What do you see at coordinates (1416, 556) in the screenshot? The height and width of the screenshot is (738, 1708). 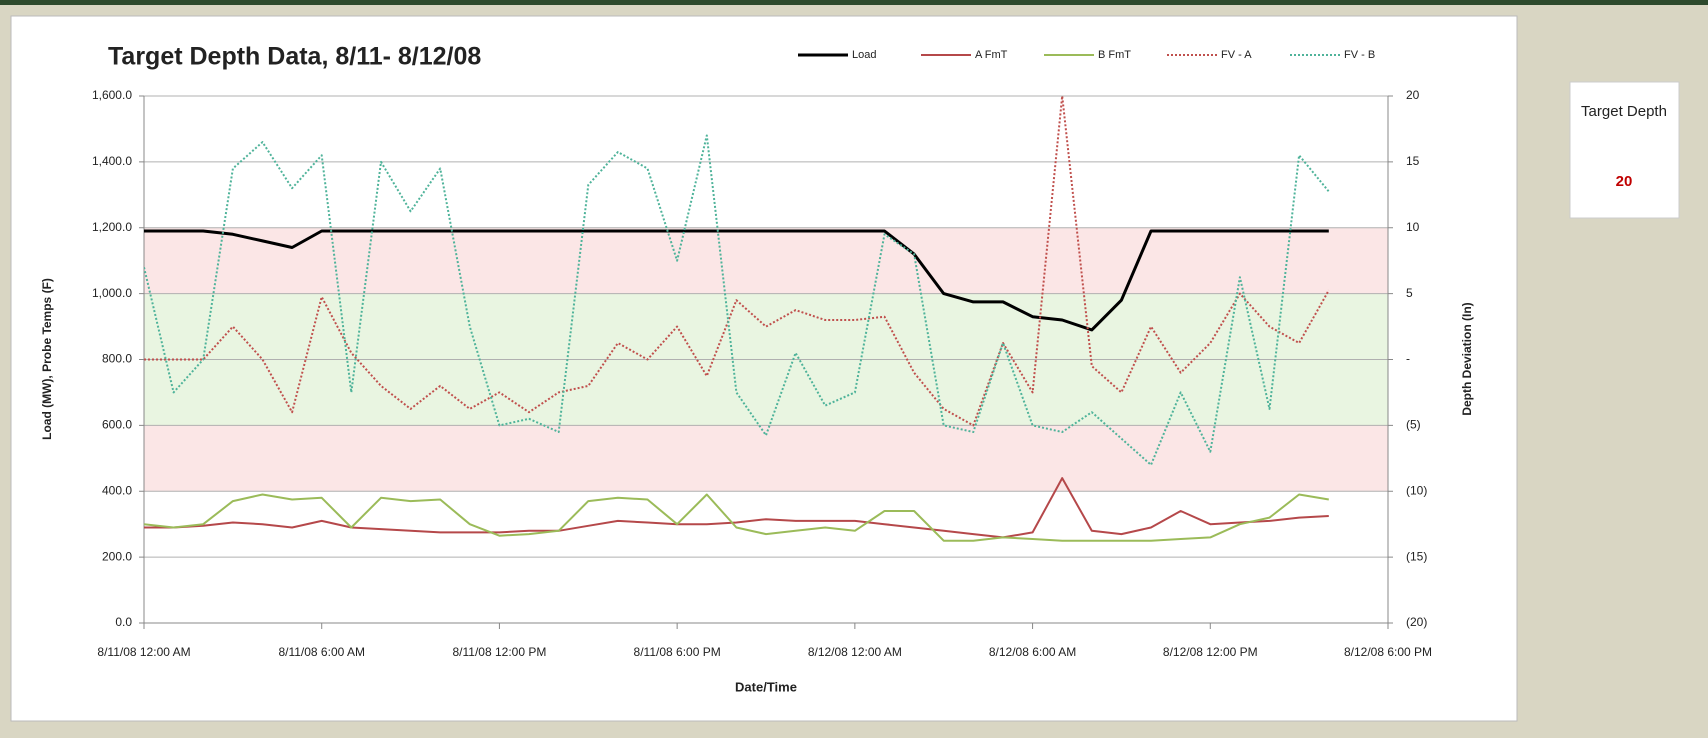 I see `y2-tick-label: (15)` at bounding box center [1416, 556].